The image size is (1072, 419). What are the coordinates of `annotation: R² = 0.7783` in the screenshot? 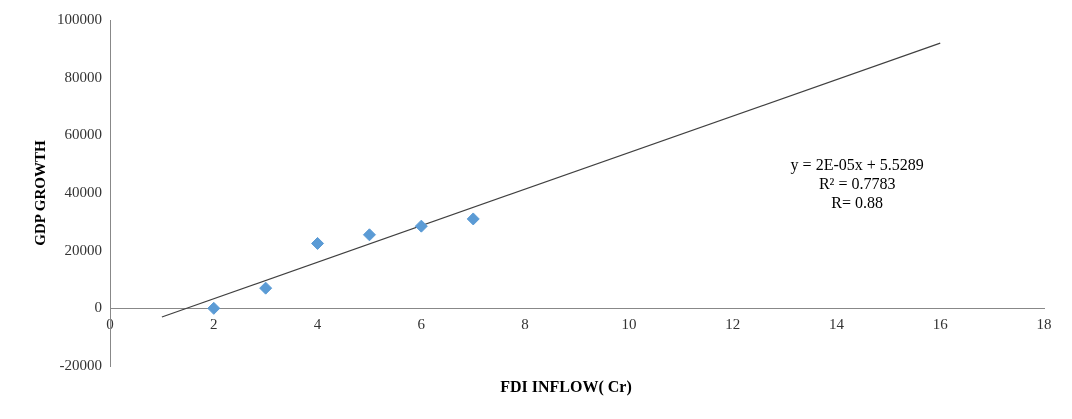 It's located at (857, 183).